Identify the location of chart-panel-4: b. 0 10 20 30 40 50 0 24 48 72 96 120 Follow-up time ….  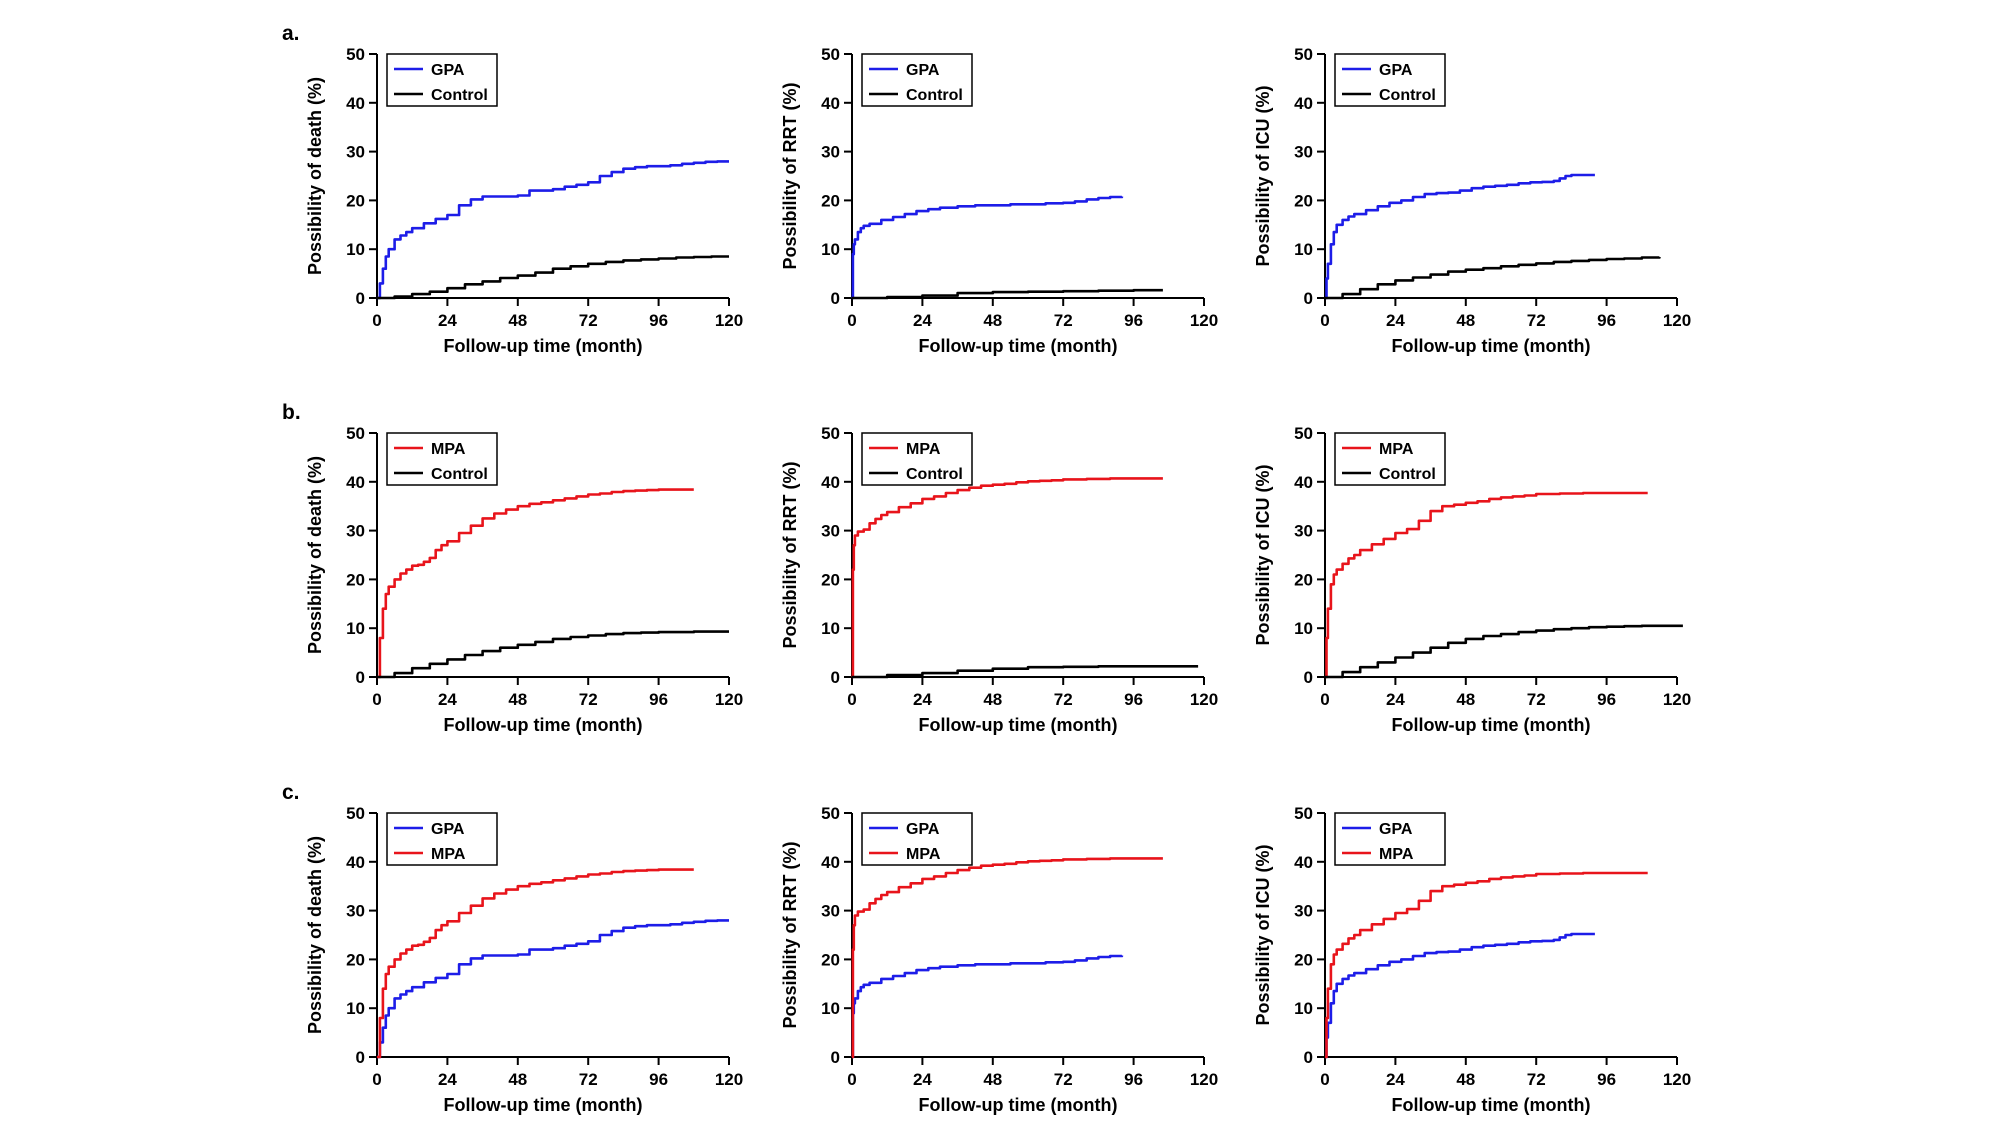
(512, 568).